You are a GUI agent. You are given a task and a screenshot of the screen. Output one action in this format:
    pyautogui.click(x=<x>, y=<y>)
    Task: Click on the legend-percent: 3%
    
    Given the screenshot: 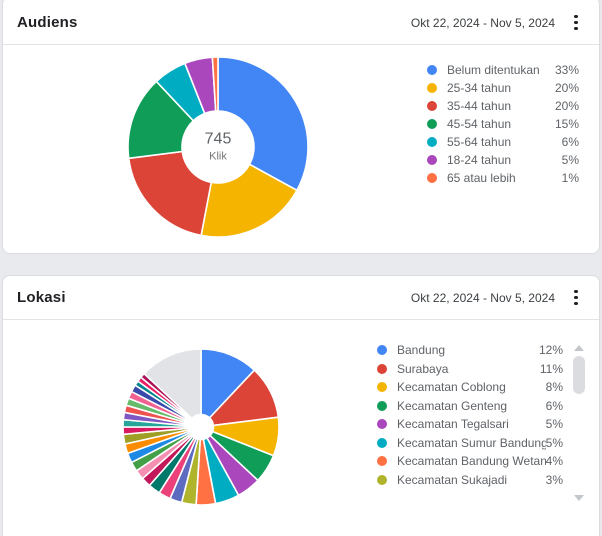 What is the action you would take?
    pyautogui.click(x=554, y=479)
    